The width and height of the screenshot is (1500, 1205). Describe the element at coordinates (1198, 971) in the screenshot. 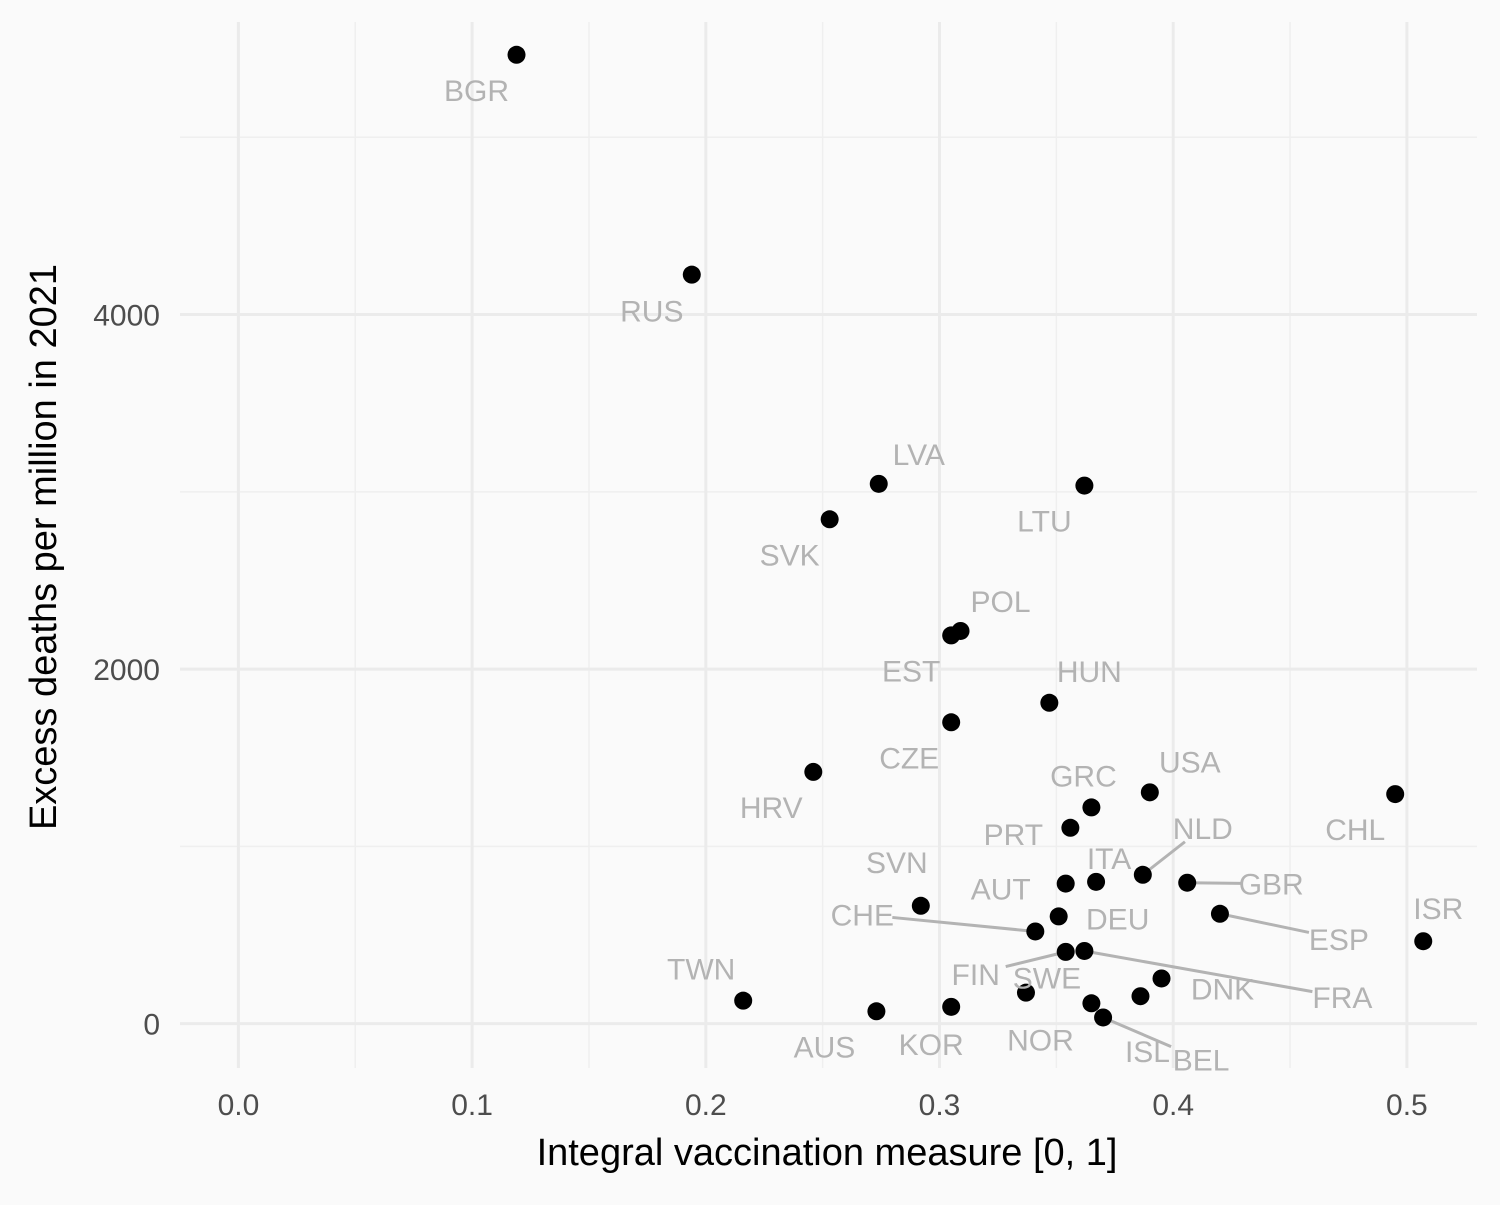

I see `leader-line-fra` at that location.